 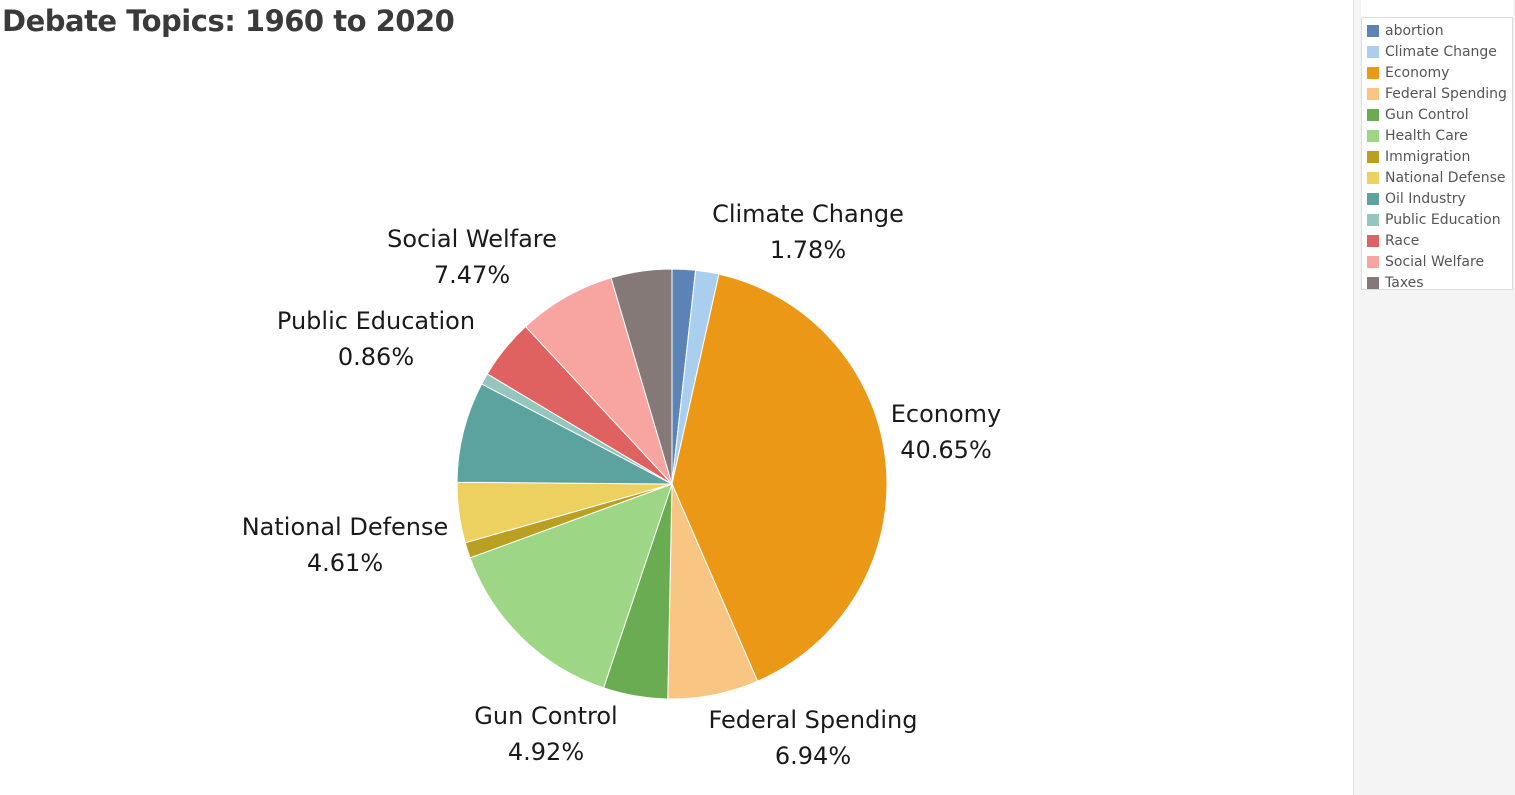 What do you see at coordinates (1443, 219) in the screenshot?
I see `legend-label: Public Education` at bounding box center [1443, 219].